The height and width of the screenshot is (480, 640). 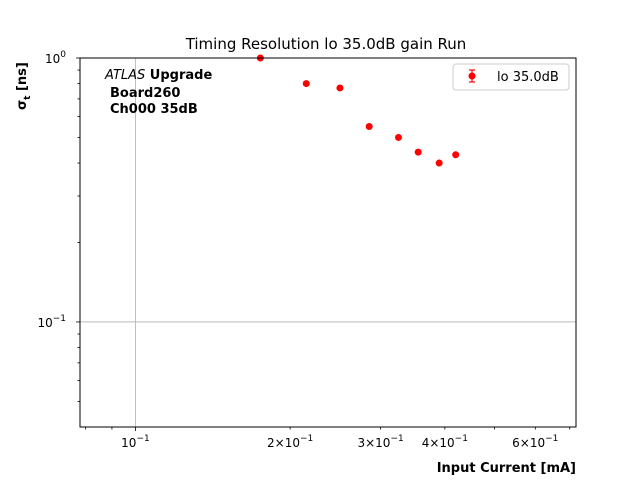 What do you see at coordinates (438, 443) in the screenshot?
I see `x-tick-label-base-3: 4×10` at bounding box center [438, 443].